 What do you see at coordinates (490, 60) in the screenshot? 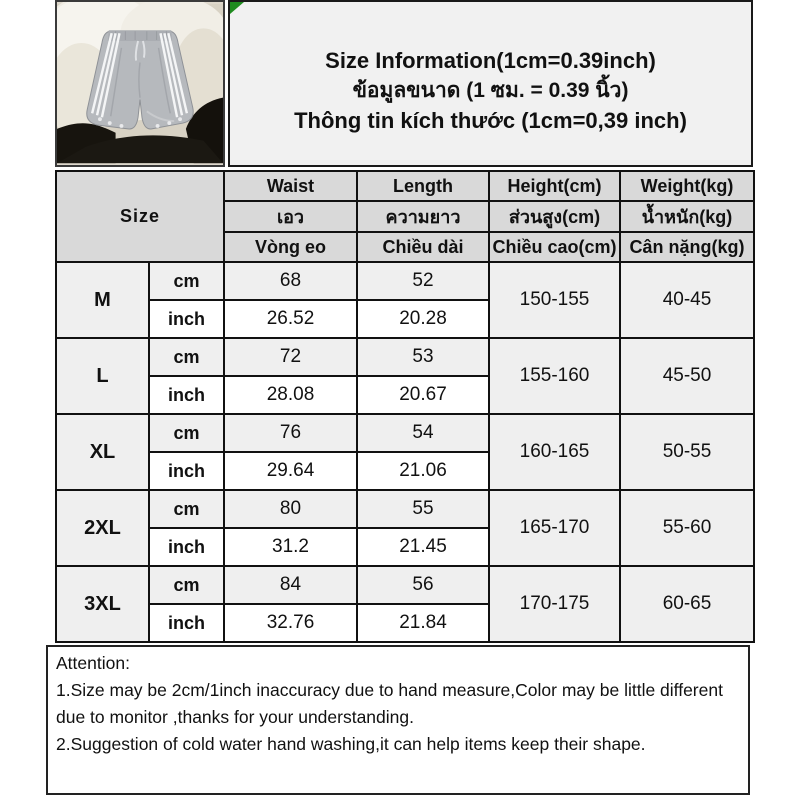
I see `title-english: Size Information(1cm=0.39inch)` at bounding box center [490, 60].